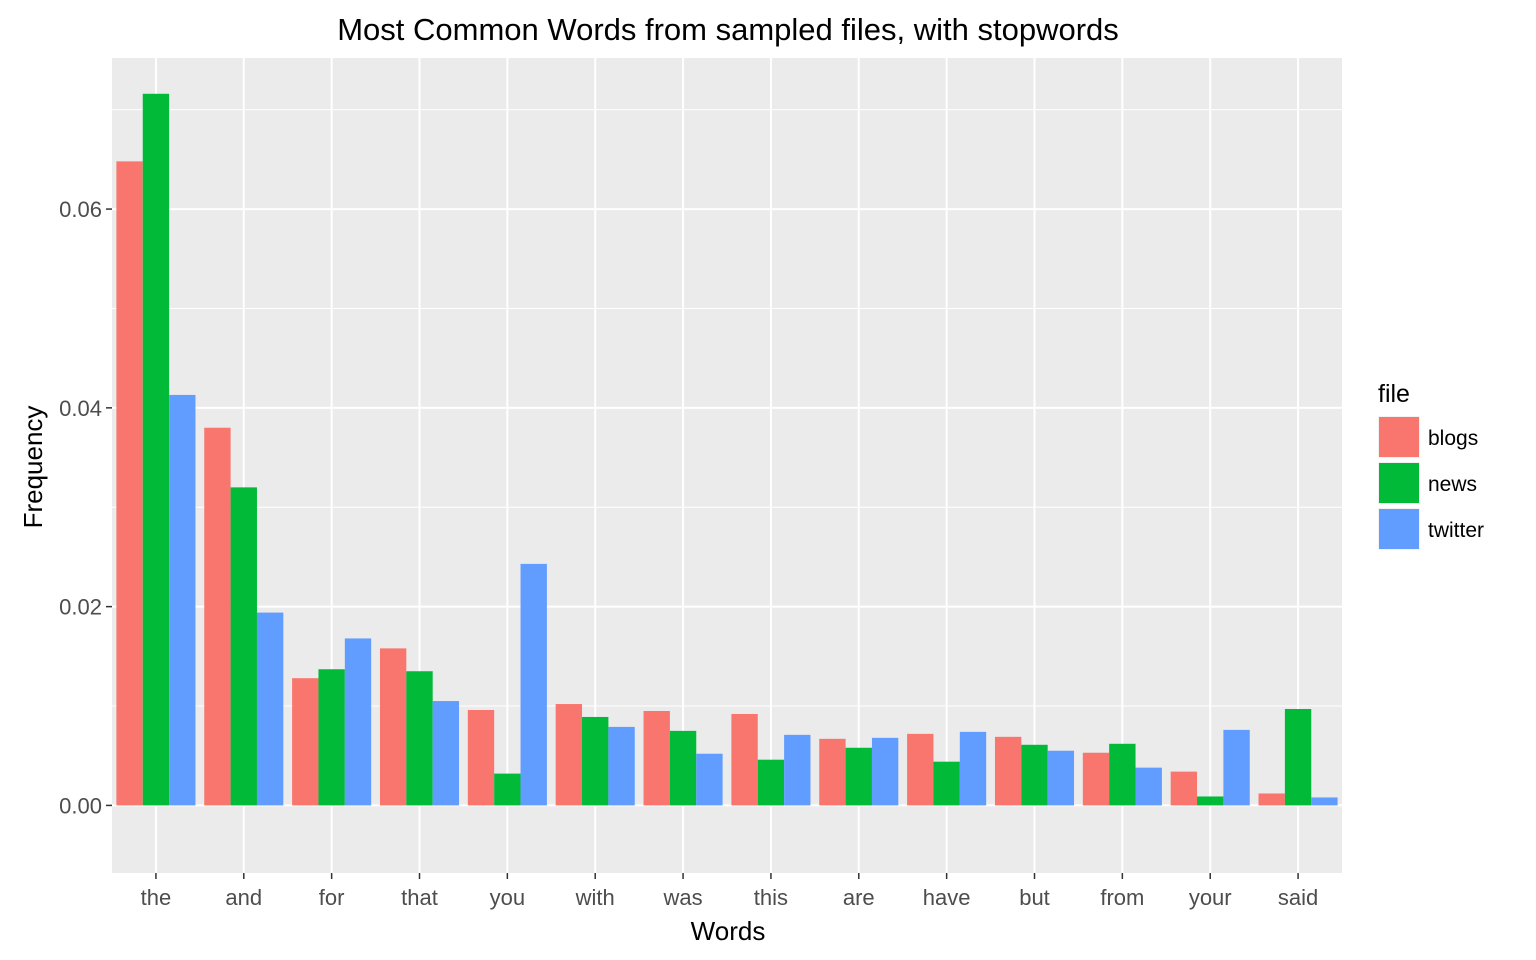  I want to click on x-tick-label-from: from, so click(1122, 897).